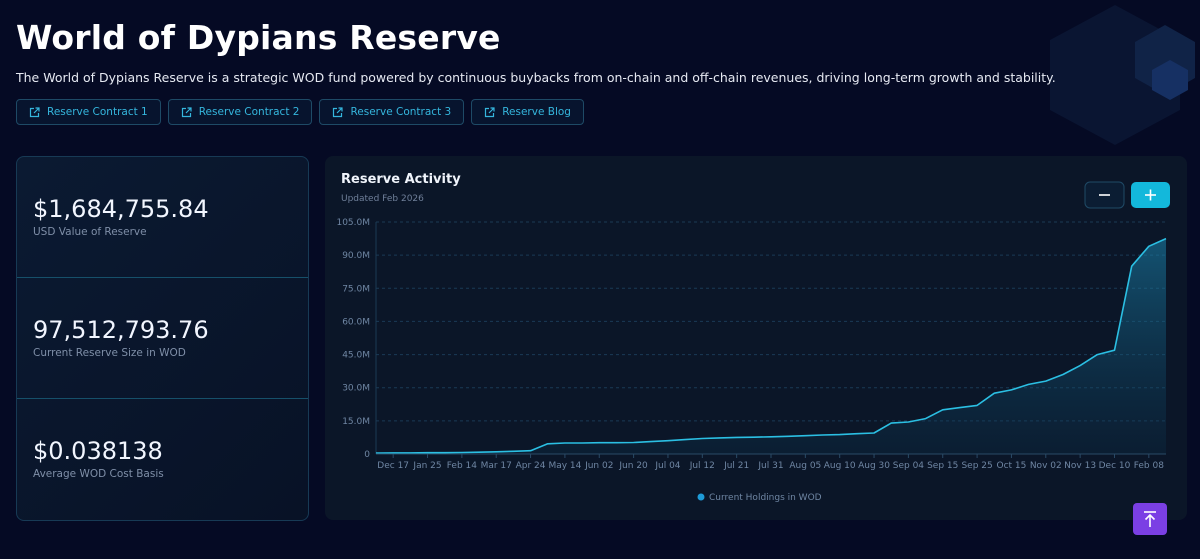  Describe the element at coordinates (736, 466) in the screenshot. I see `x-tick-label: Jul 21` at that location.